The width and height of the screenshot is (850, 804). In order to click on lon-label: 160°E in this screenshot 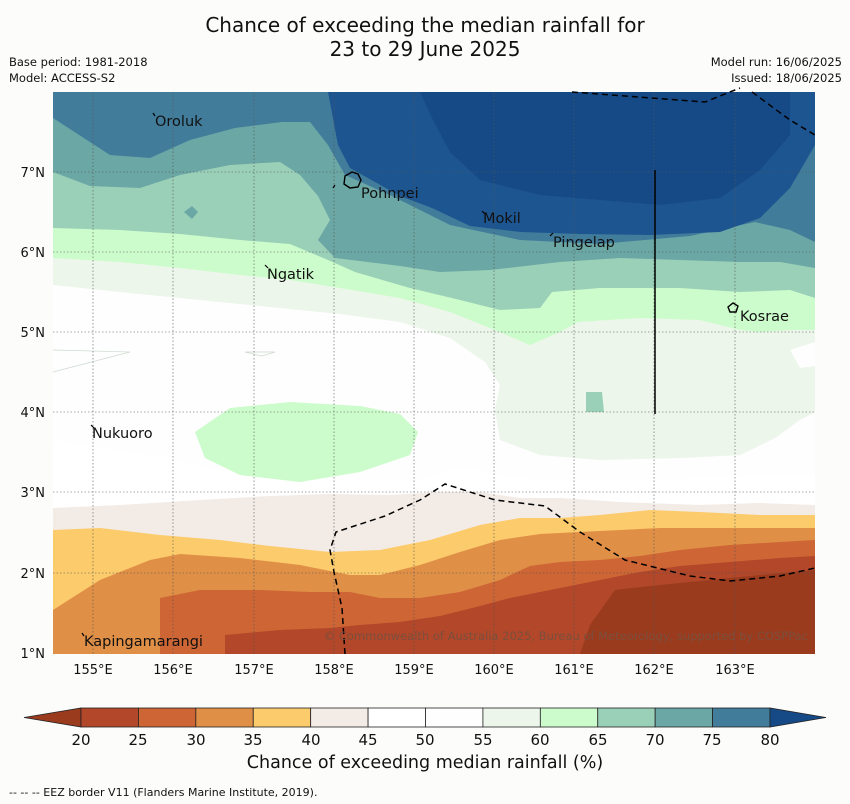, I will do `click(494, 670)`.